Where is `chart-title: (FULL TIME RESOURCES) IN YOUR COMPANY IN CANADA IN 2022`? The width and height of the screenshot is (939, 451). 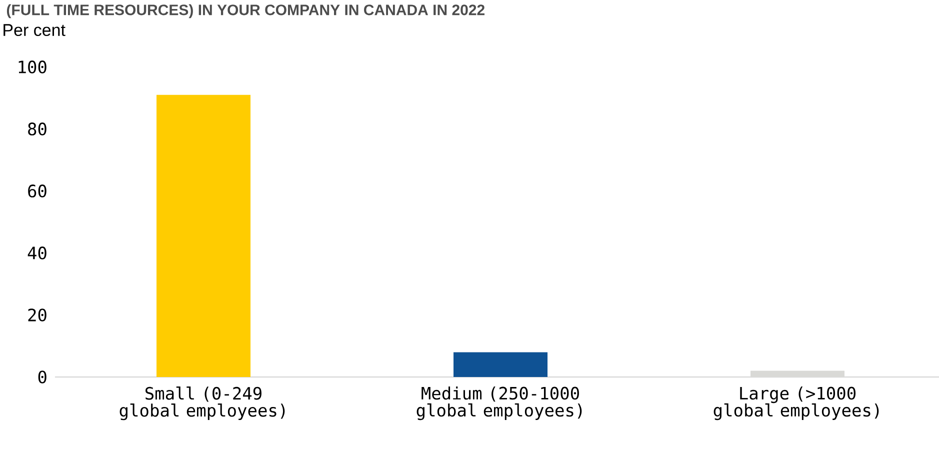
chart-title: (FULL TIME RESOURCES) IN YOUR COMPANY IN CANADA IN 2022 is located at coordinates (245, 11).